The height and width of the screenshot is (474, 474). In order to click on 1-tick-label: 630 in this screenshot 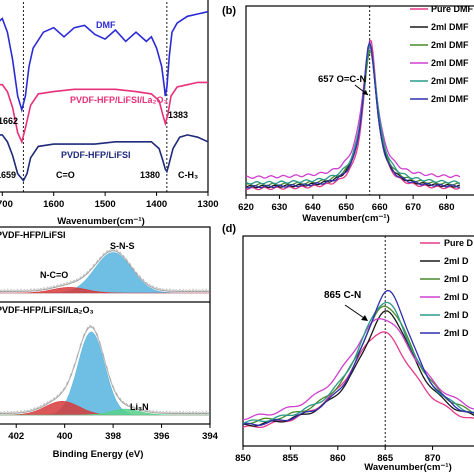, I will do `click(279, 207)`.